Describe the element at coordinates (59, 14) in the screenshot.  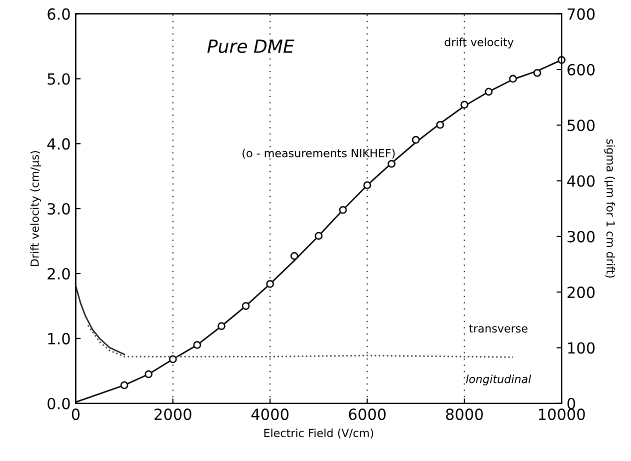
I see `y-tick-label: 6.0` at that location.